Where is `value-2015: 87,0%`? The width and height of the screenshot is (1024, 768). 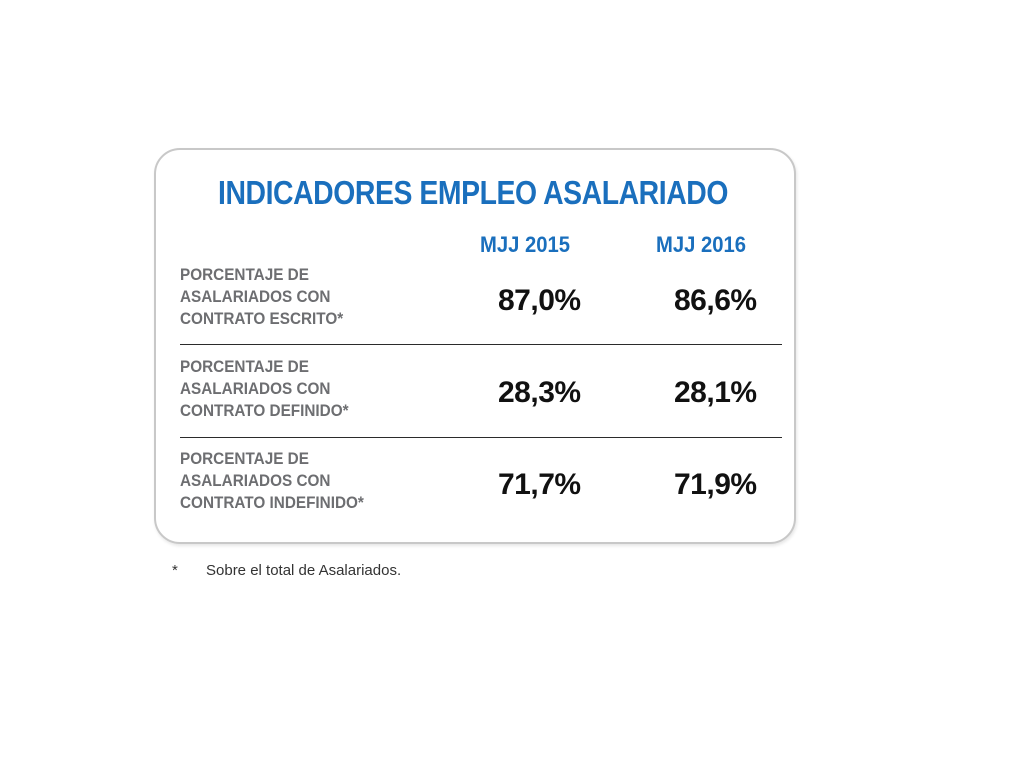
value-2015: 87,0% is located at coordinates (539, 300).